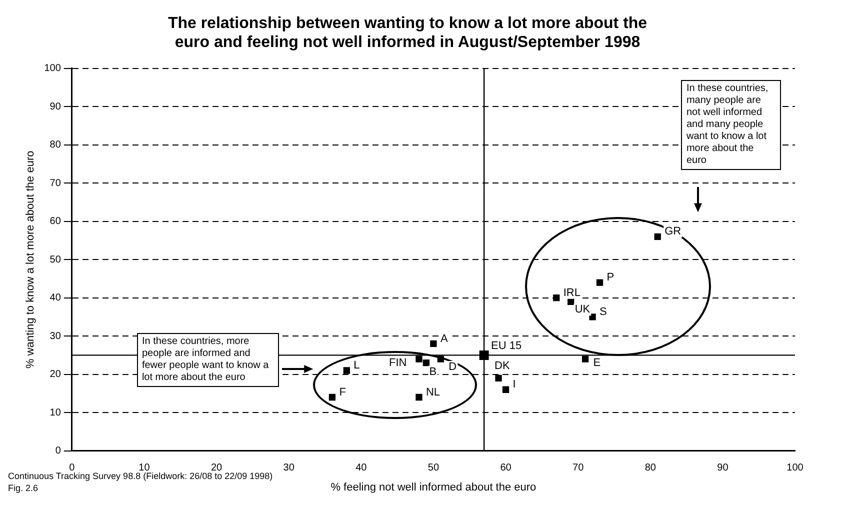 The width and height of the screenshot is (850, 514). What do you see at coordinates (56, 222) in the screenshot?
I see `y-tick-label: 60` at bounding box center [56, 222].